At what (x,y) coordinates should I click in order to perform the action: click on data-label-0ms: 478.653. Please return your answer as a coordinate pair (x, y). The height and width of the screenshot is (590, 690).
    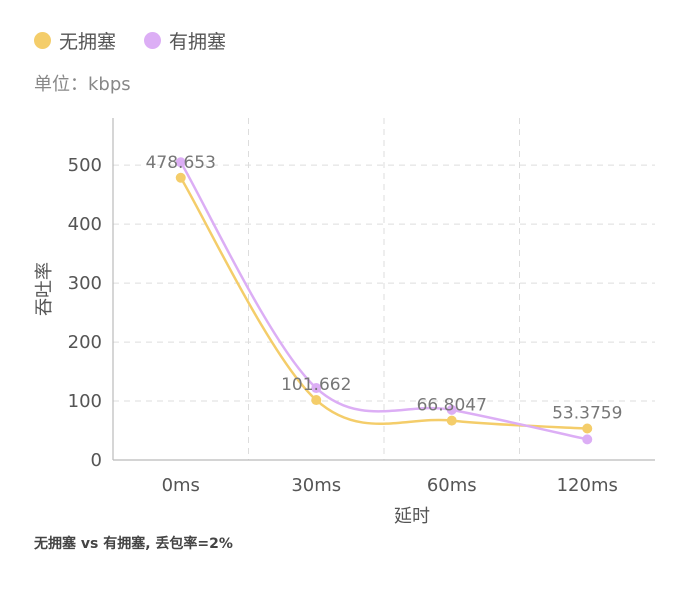
    Looking at the image, I should click on (181, 163).